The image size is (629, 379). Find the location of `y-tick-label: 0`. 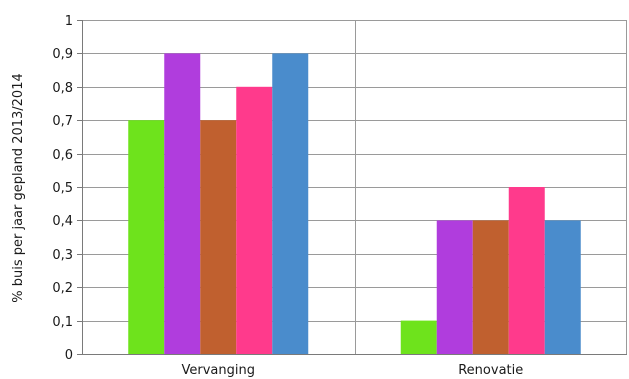

y-tick-label: 0 is located at coordinates (69, 355).